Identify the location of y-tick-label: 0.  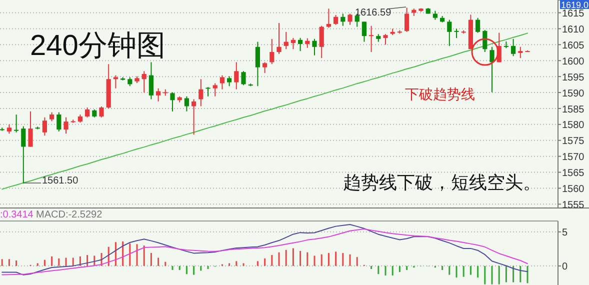
(565, 267).